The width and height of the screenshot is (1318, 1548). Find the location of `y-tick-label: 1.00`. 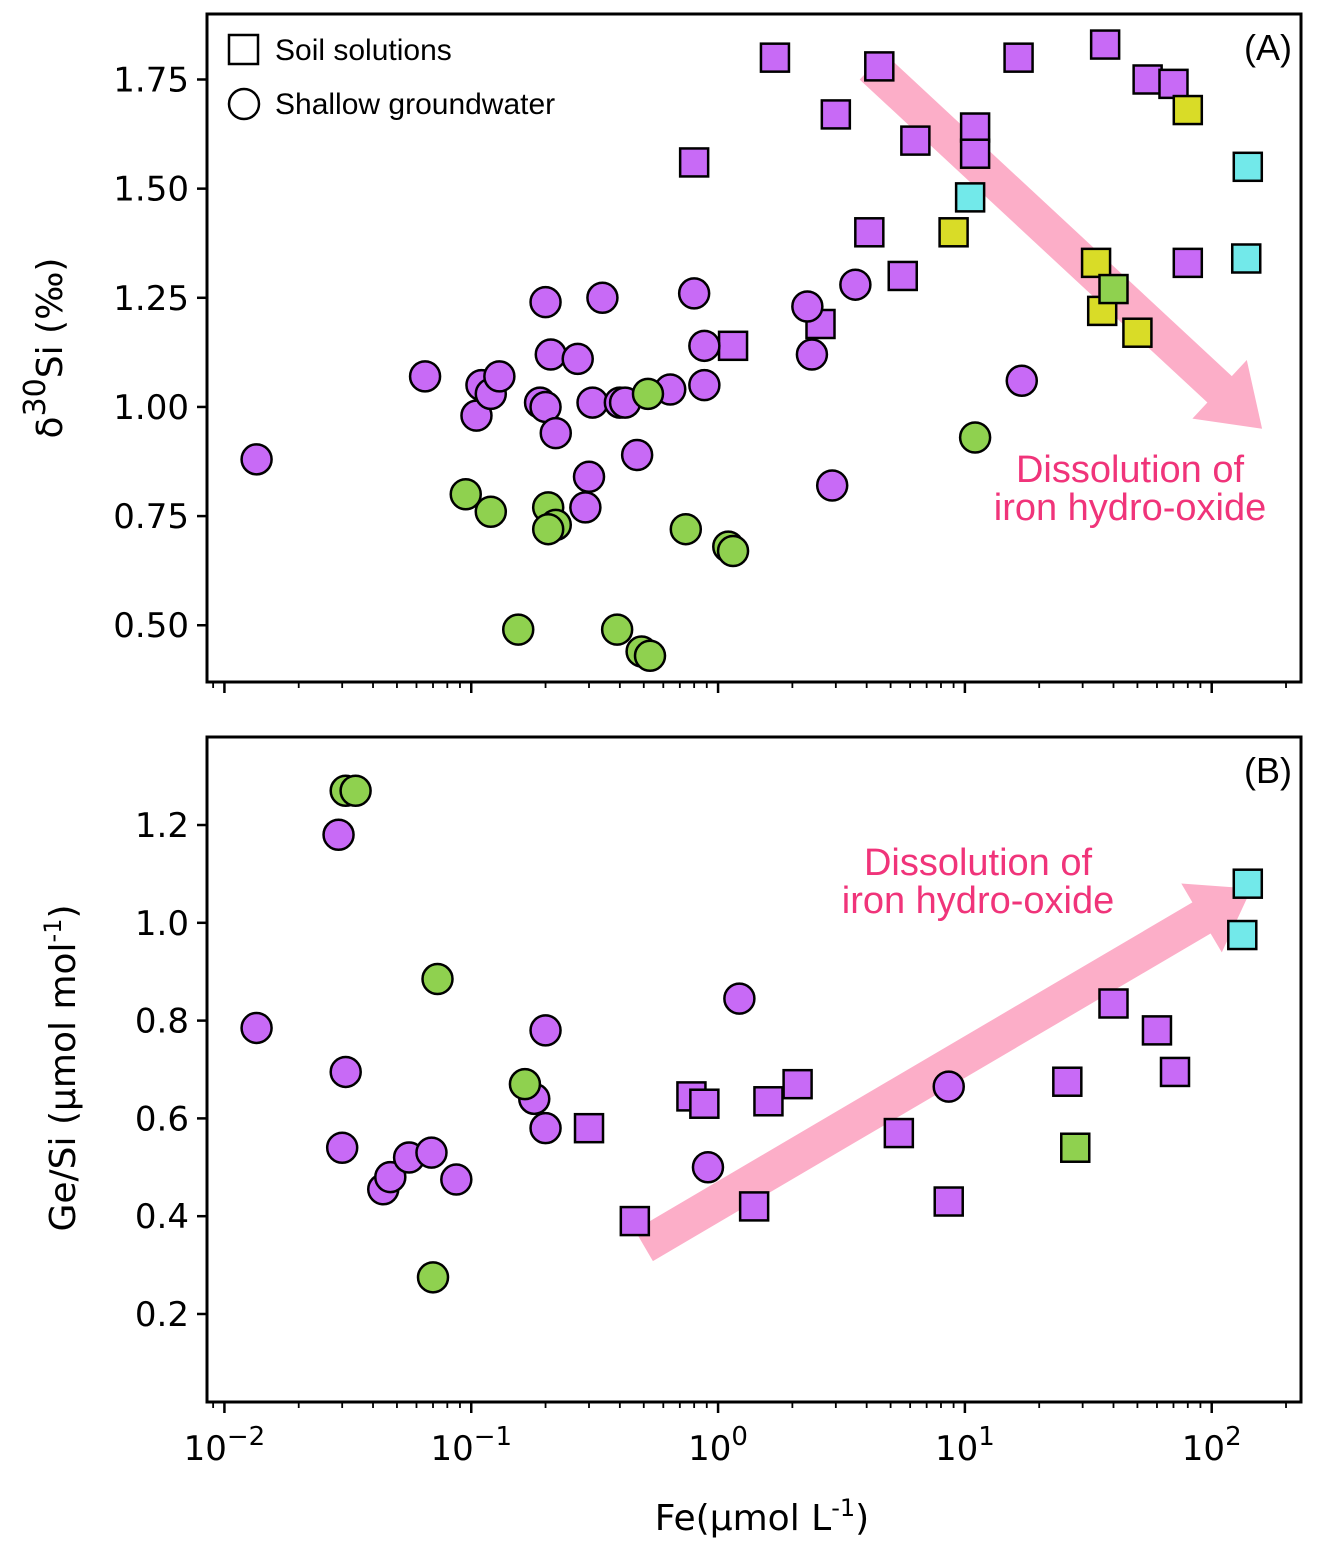

y-tick-label: 1.00 is located at coordinates (151, 408).